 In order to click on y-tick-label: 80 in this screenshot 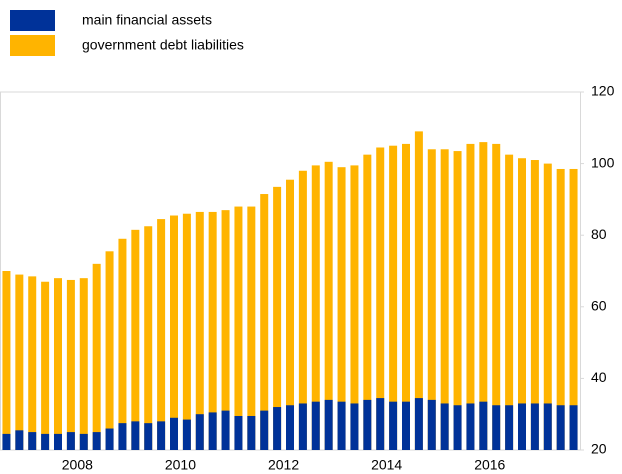, I will do `click(599, 234)`.